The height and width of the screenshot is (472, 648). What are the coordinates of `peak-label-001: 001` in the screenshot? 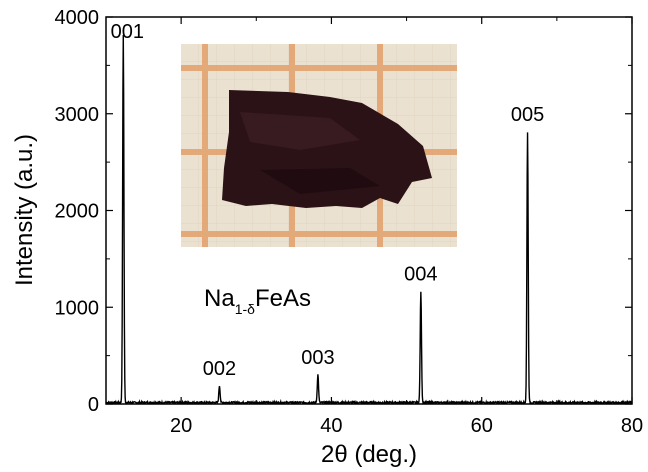 It's located at (127, 32).